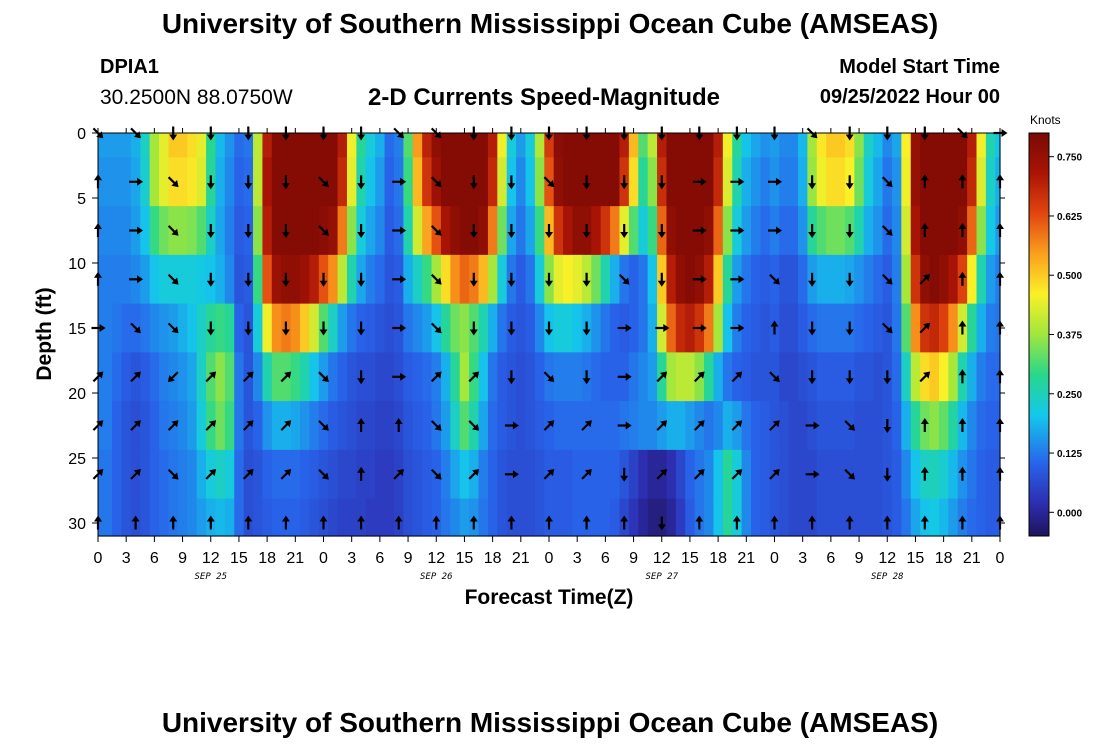 This screenshot has height=750, width=1100. I want to click on x-tick-label: 3, so click(351, 558).